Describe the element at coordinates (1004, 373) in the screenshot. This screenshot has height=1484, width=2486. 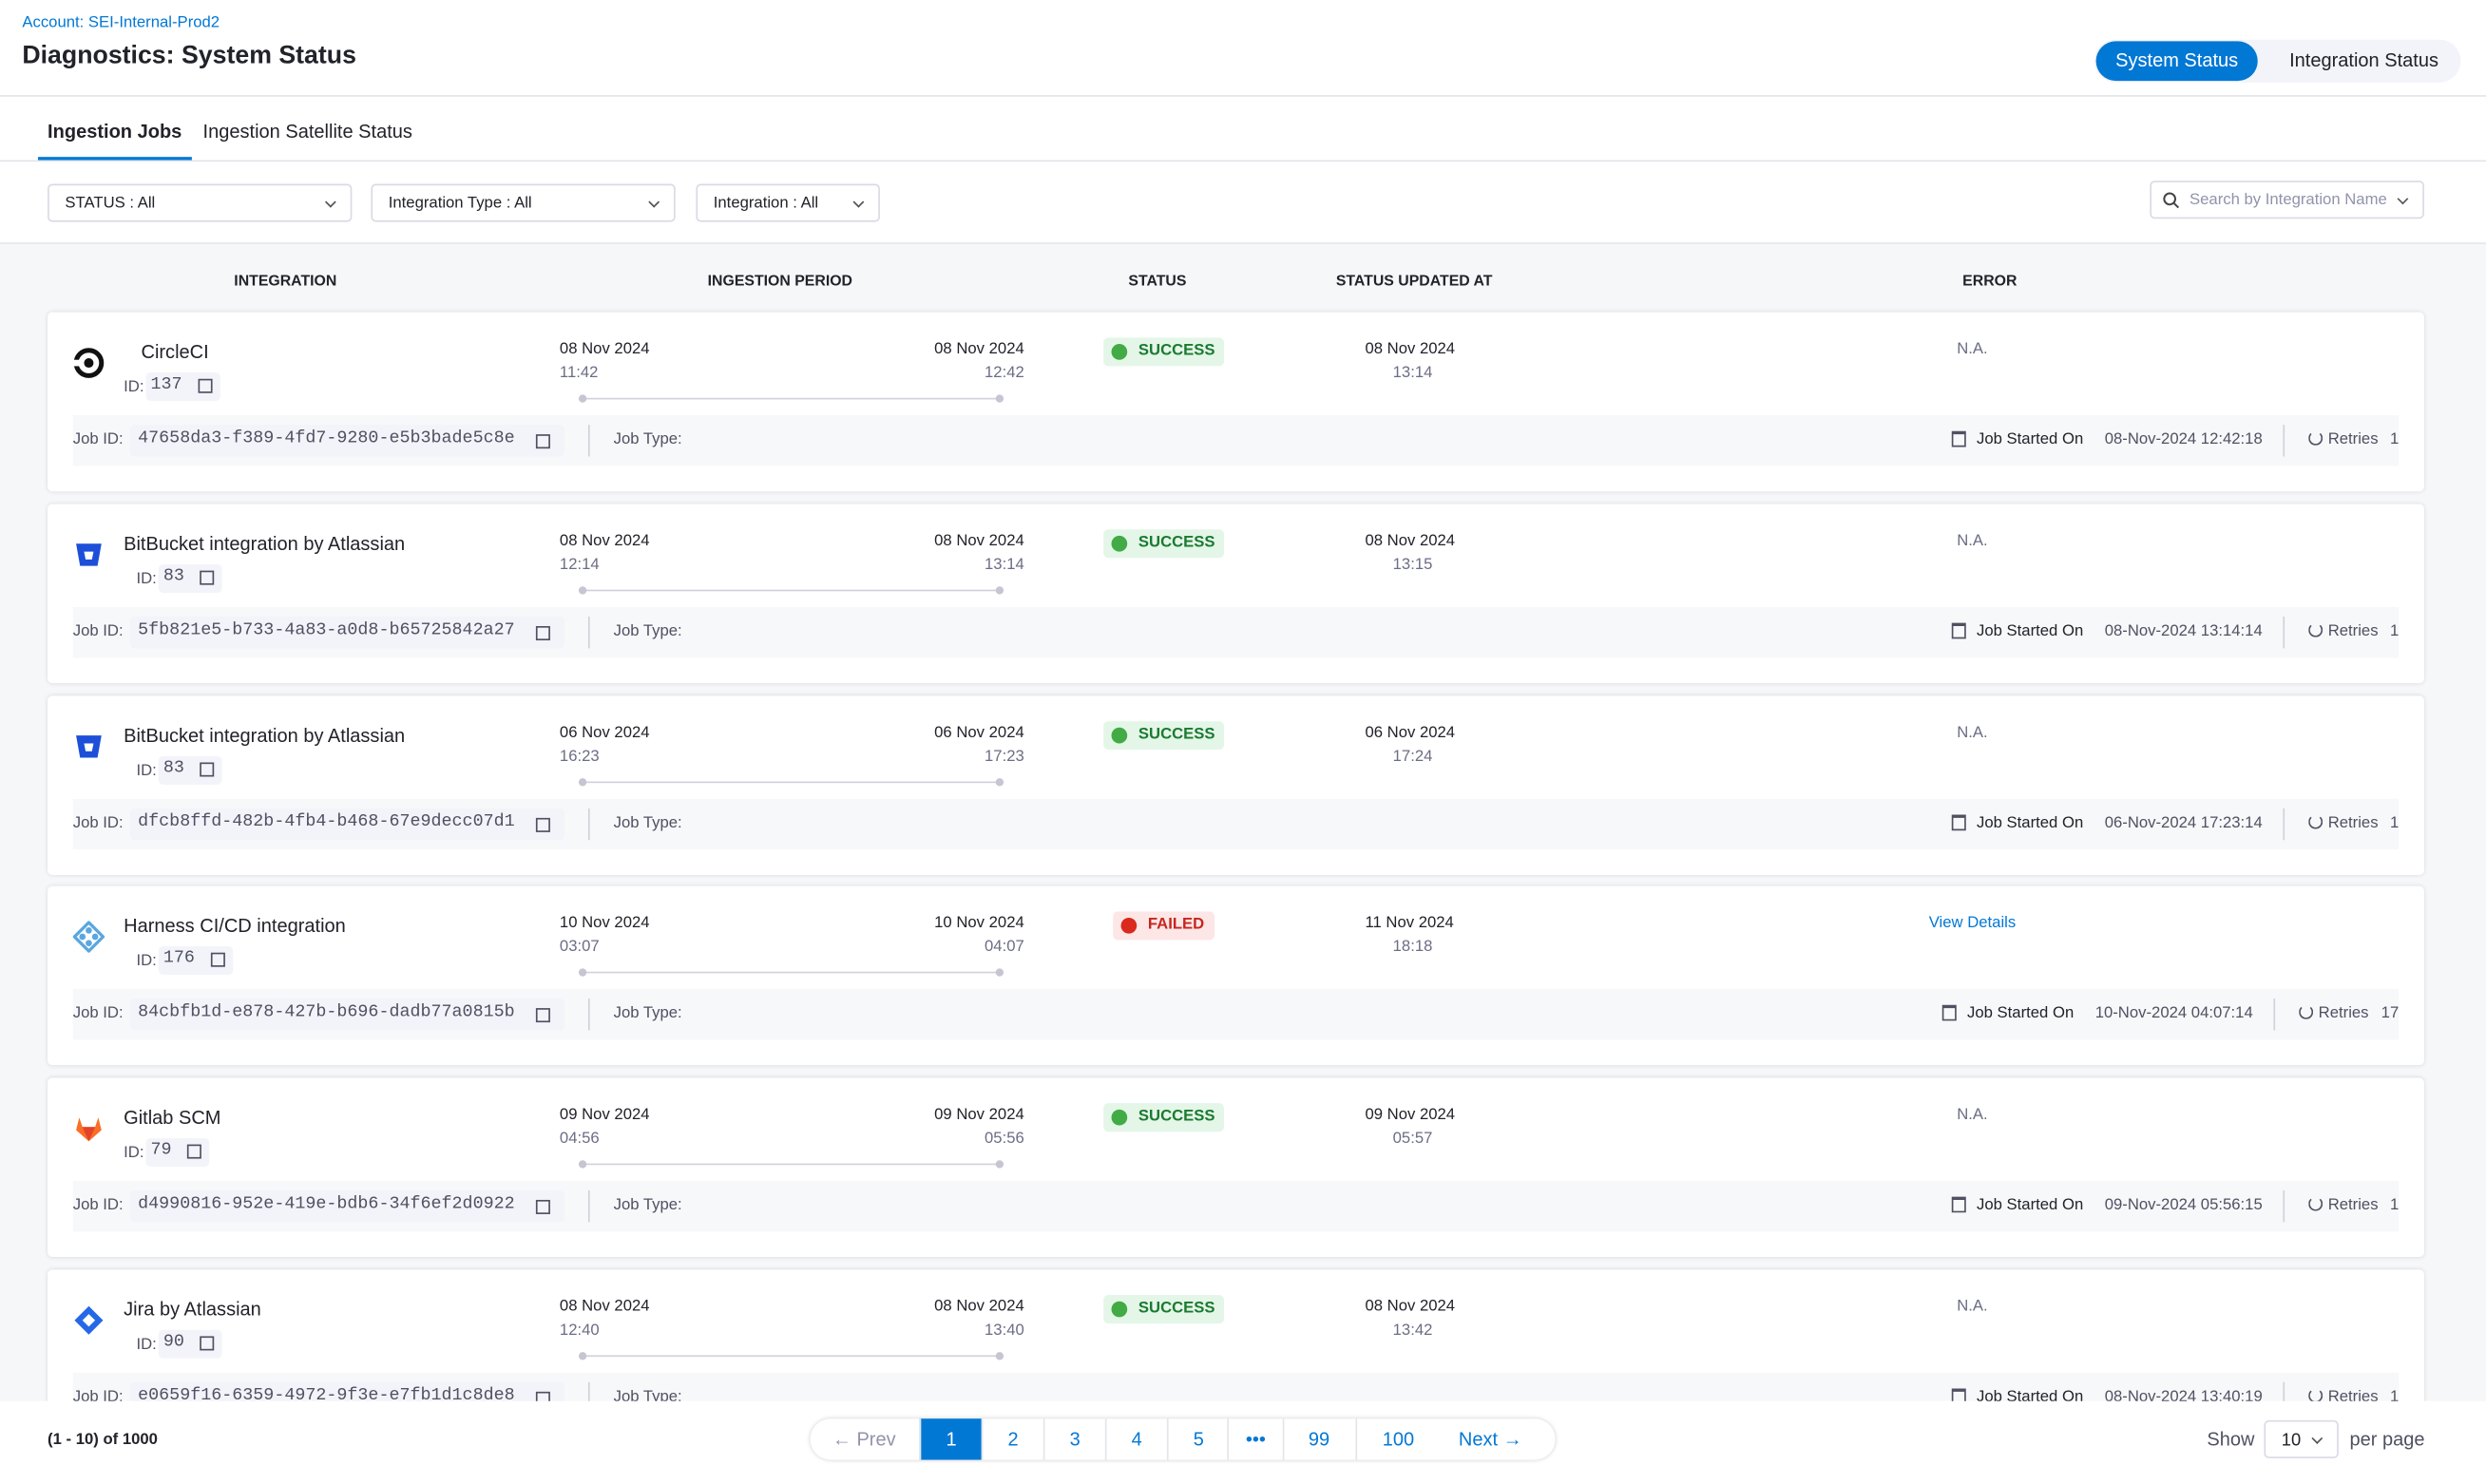
I see `end-time: 12:42` at that location.